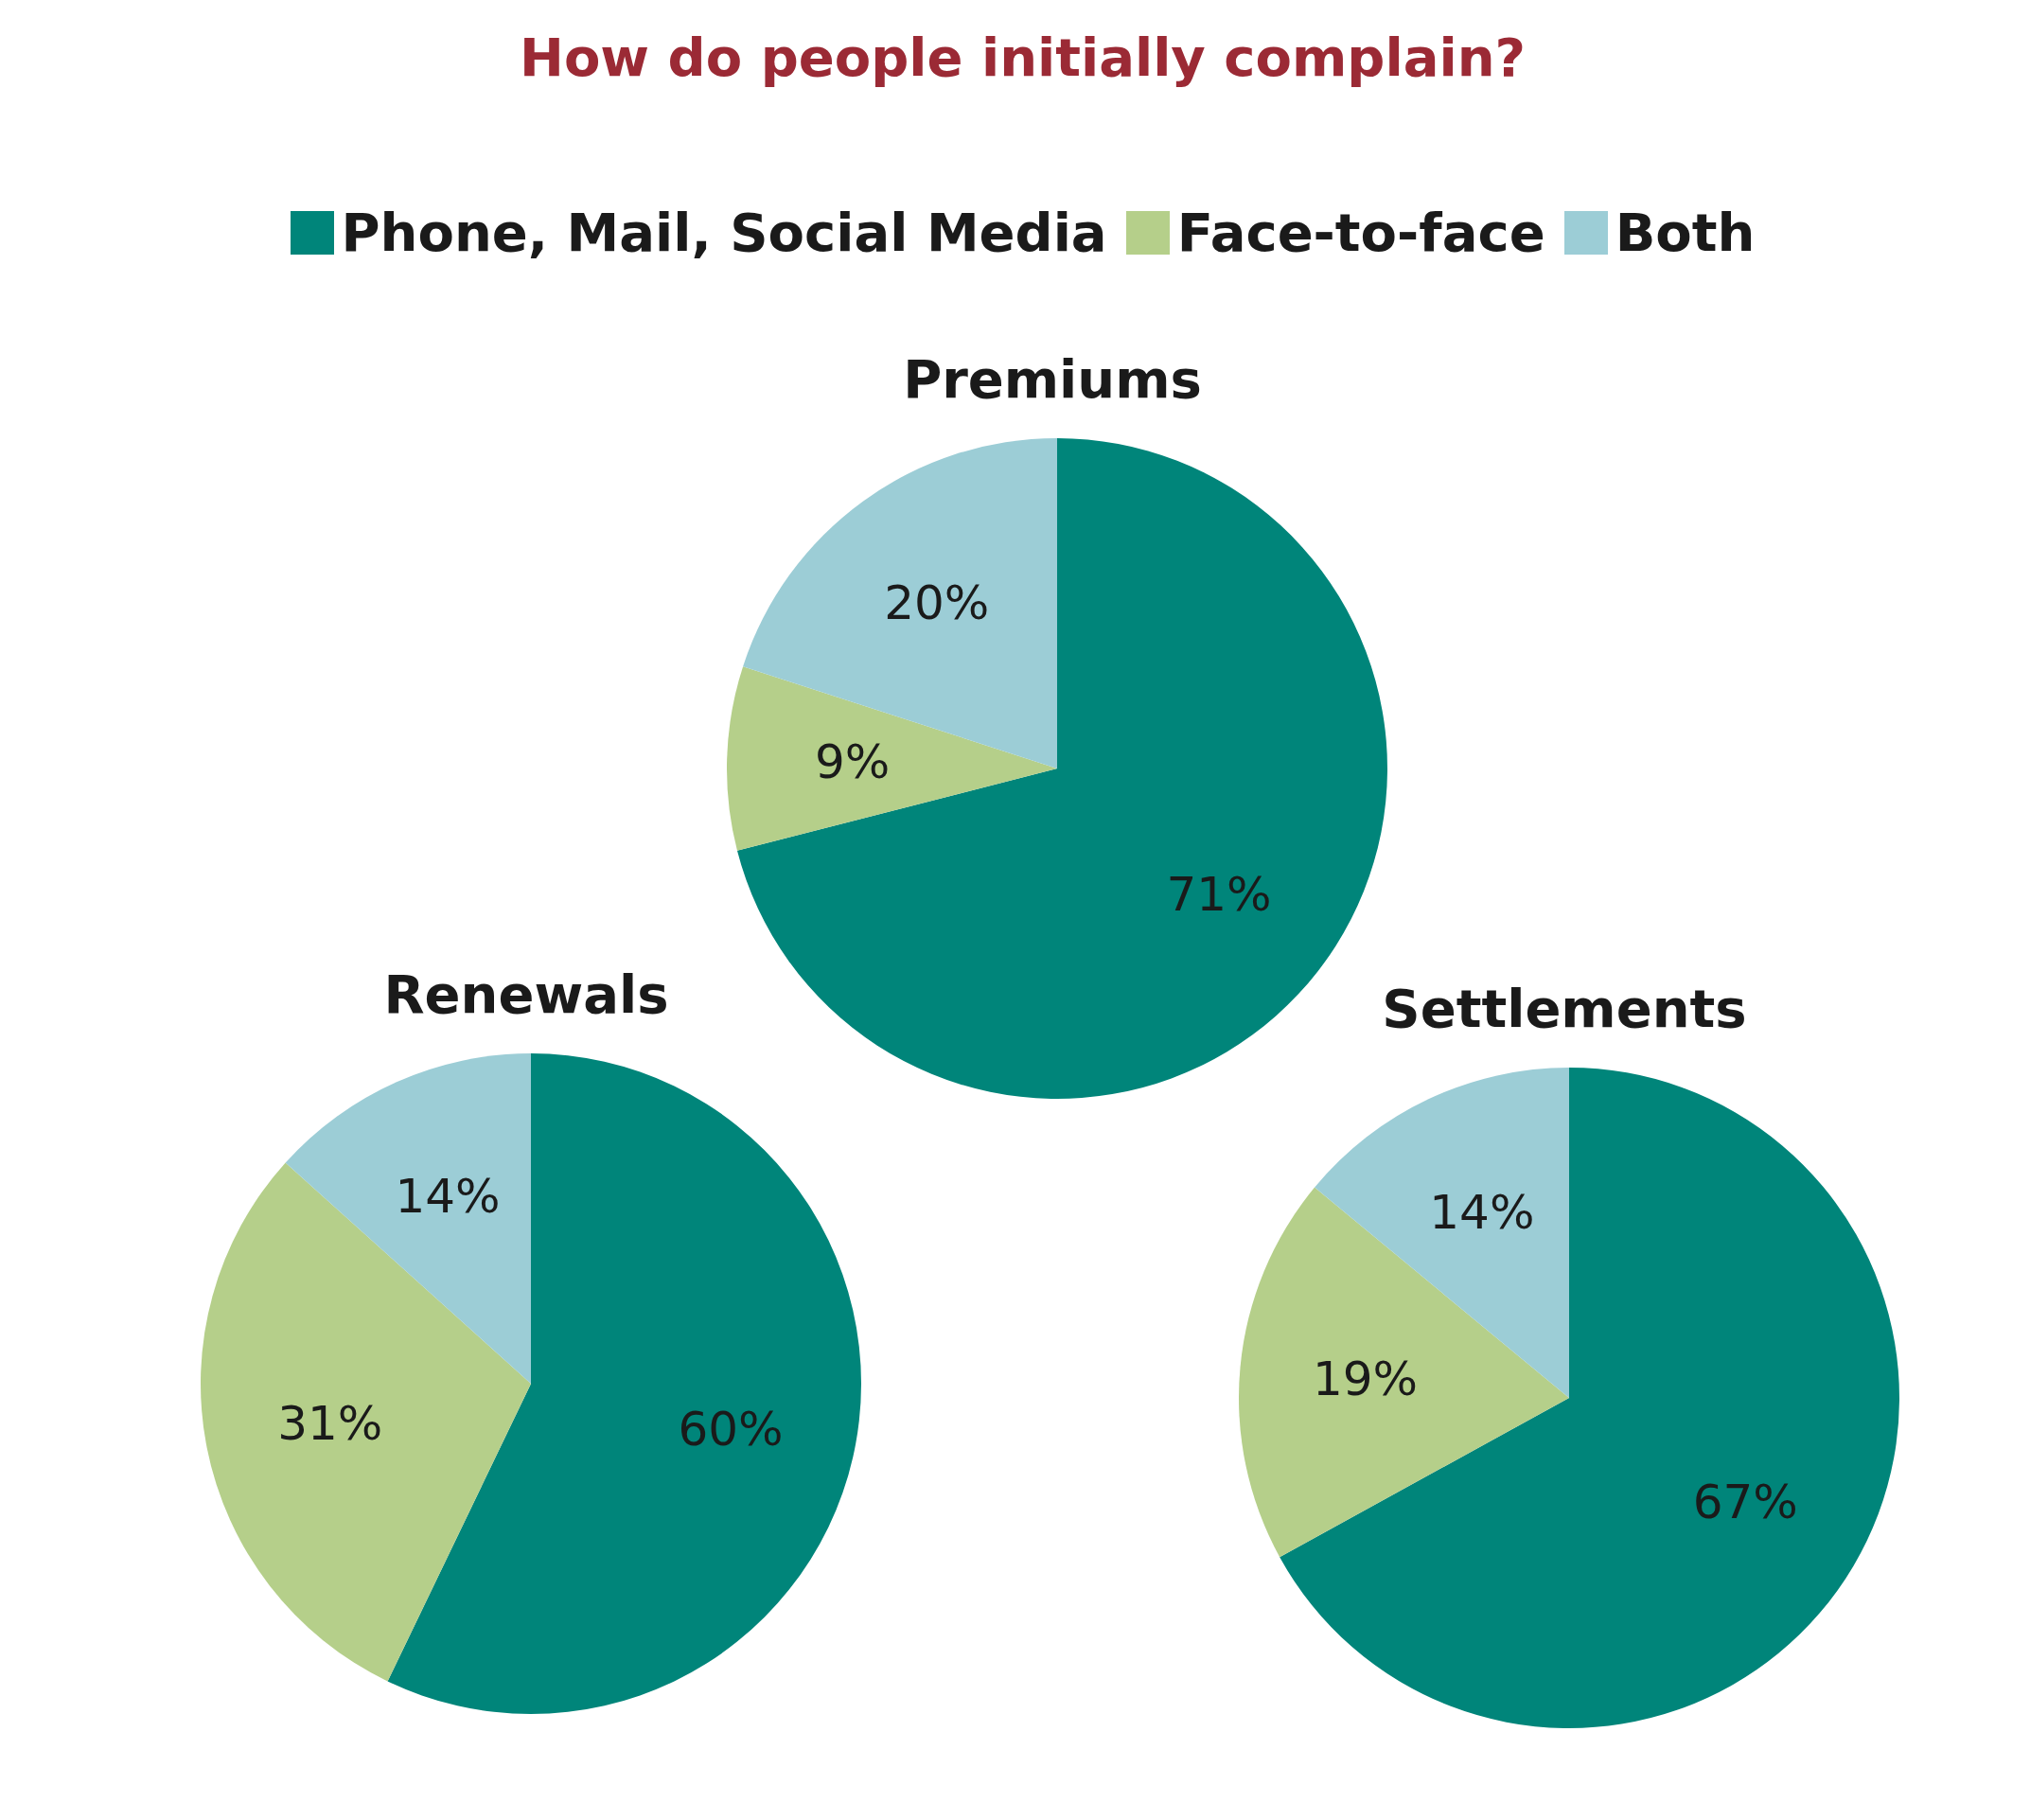 The image size is (2030, 1820). Describe the element at coordinates (1219, 894) in the screenshot. I see `data-label: 71%` at that location.